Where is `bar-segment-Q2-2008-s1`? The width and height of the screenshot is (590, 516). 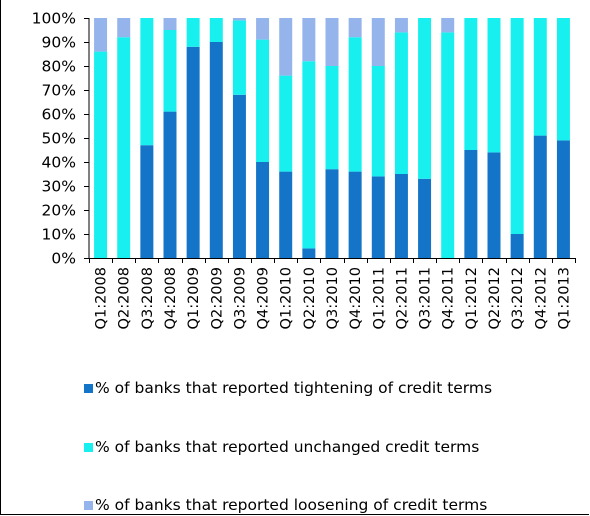 bar-segment-Q2-2008-s1 is located at coordinates (124, 148).